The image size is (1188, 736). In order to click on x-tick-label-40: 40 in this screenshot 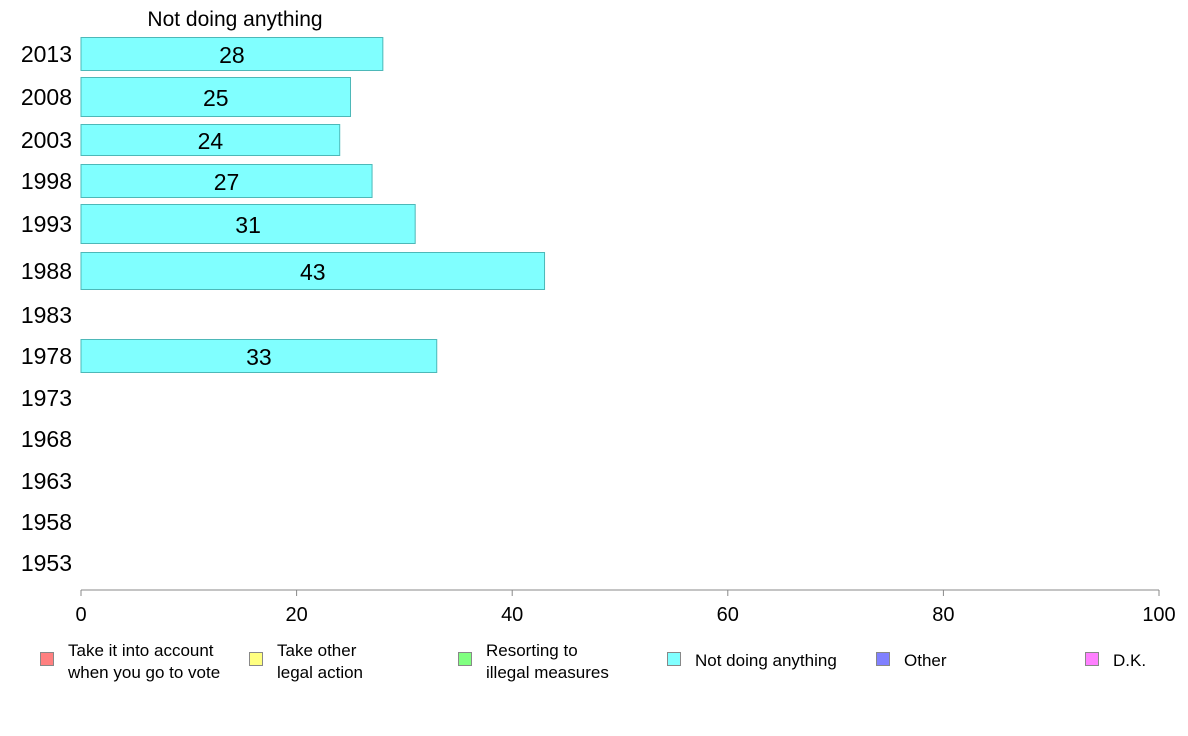, I will do `click(512, 615)`.